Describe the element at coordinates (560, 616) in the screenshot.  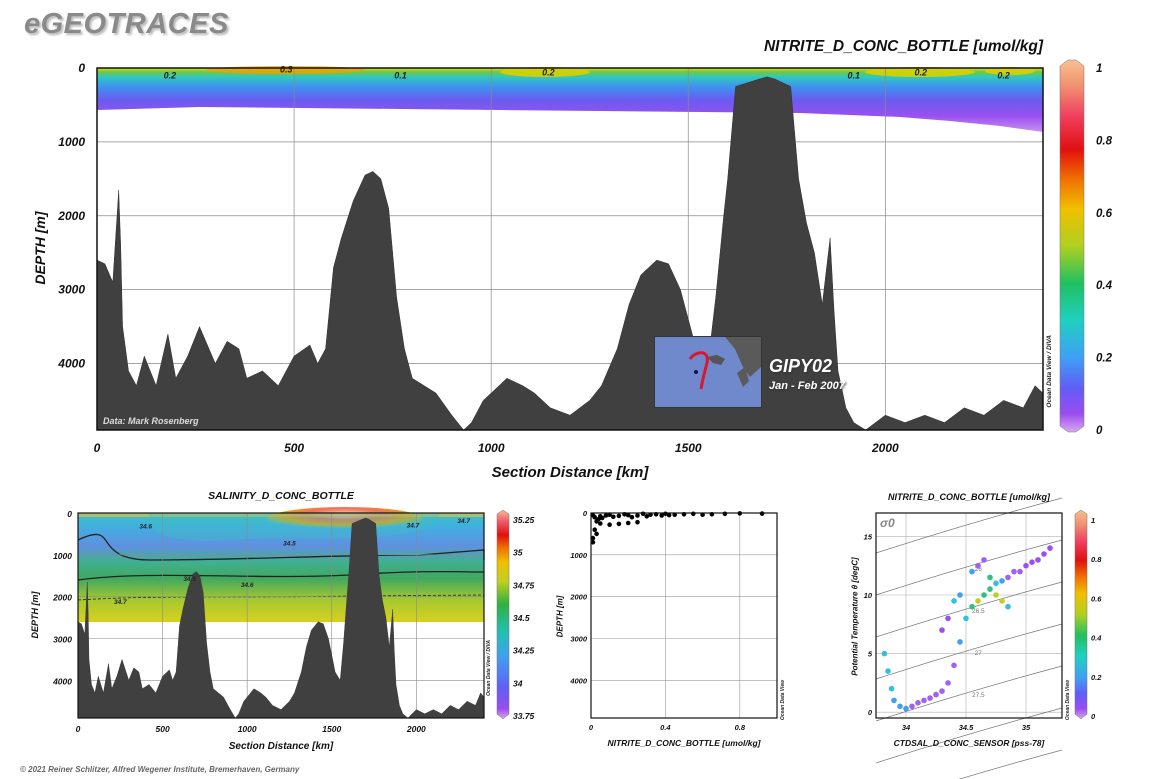
I see `profile-ylabel: DEPTH [m]` at that location.